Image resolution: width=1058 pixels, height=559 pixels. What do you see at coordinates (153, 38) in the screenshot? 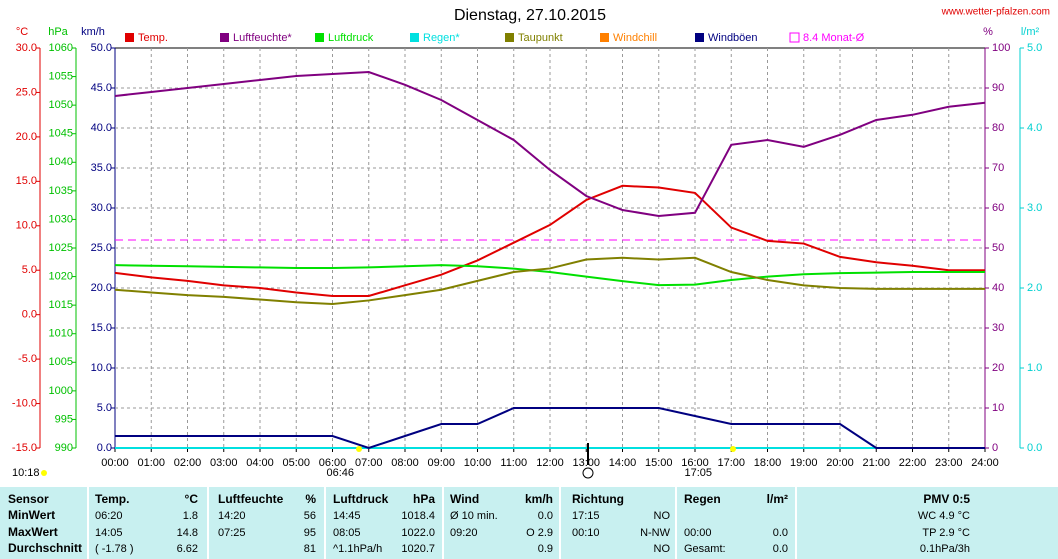
I see `legend-label: Temp.` at bounding box center [153, 38].